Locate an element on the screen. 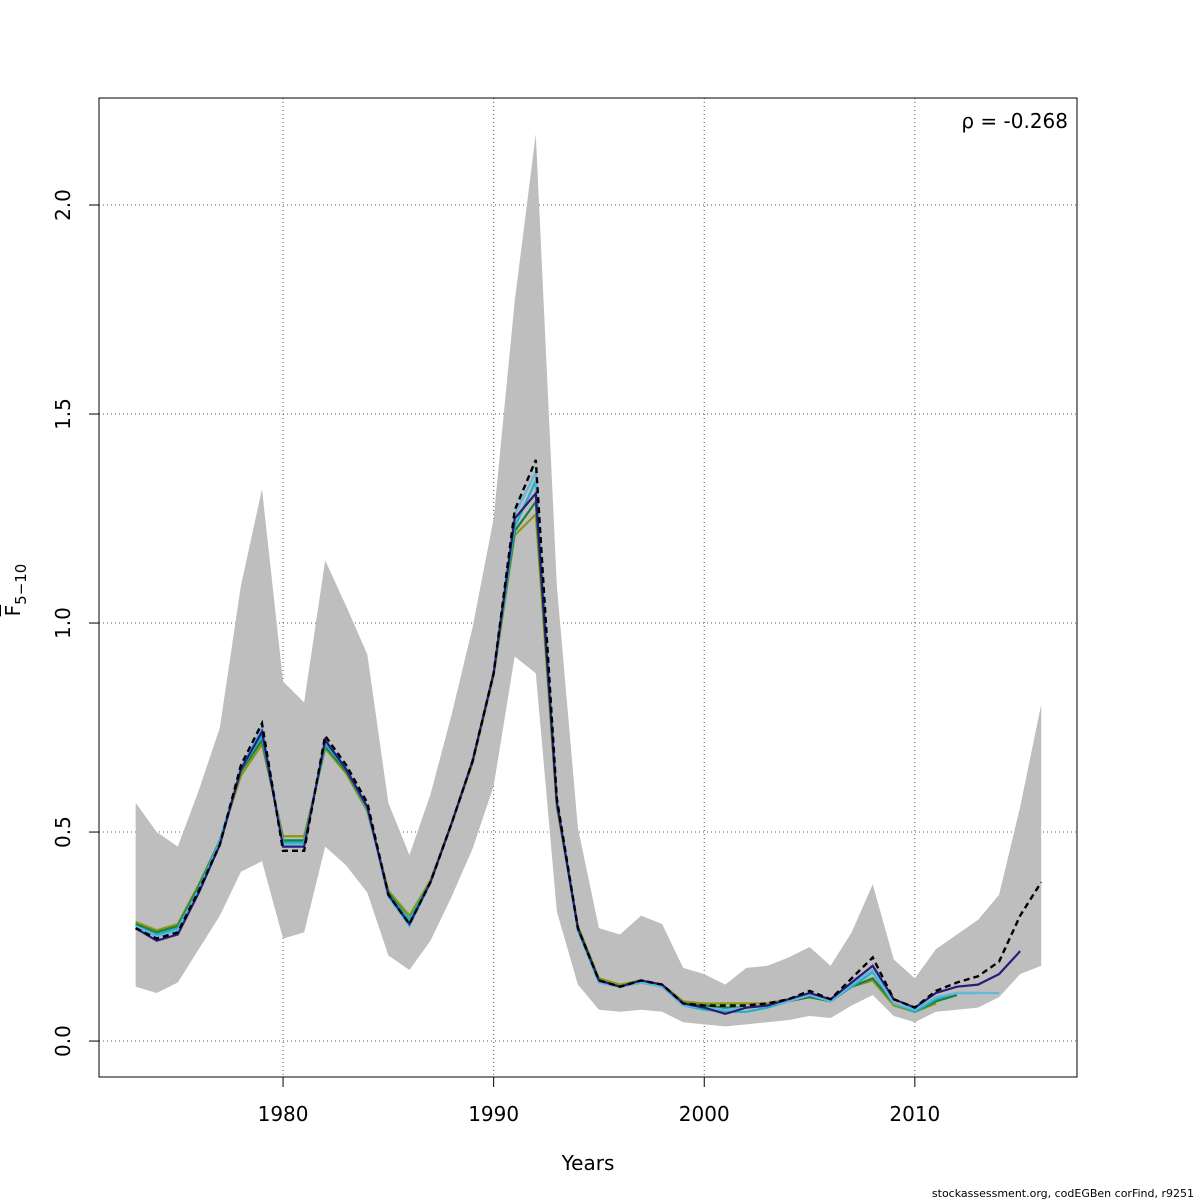 Image resolution: width=1200 pixels, height=1200 pixels. x-axis-label: Years is located at coordinates (588, 1163).